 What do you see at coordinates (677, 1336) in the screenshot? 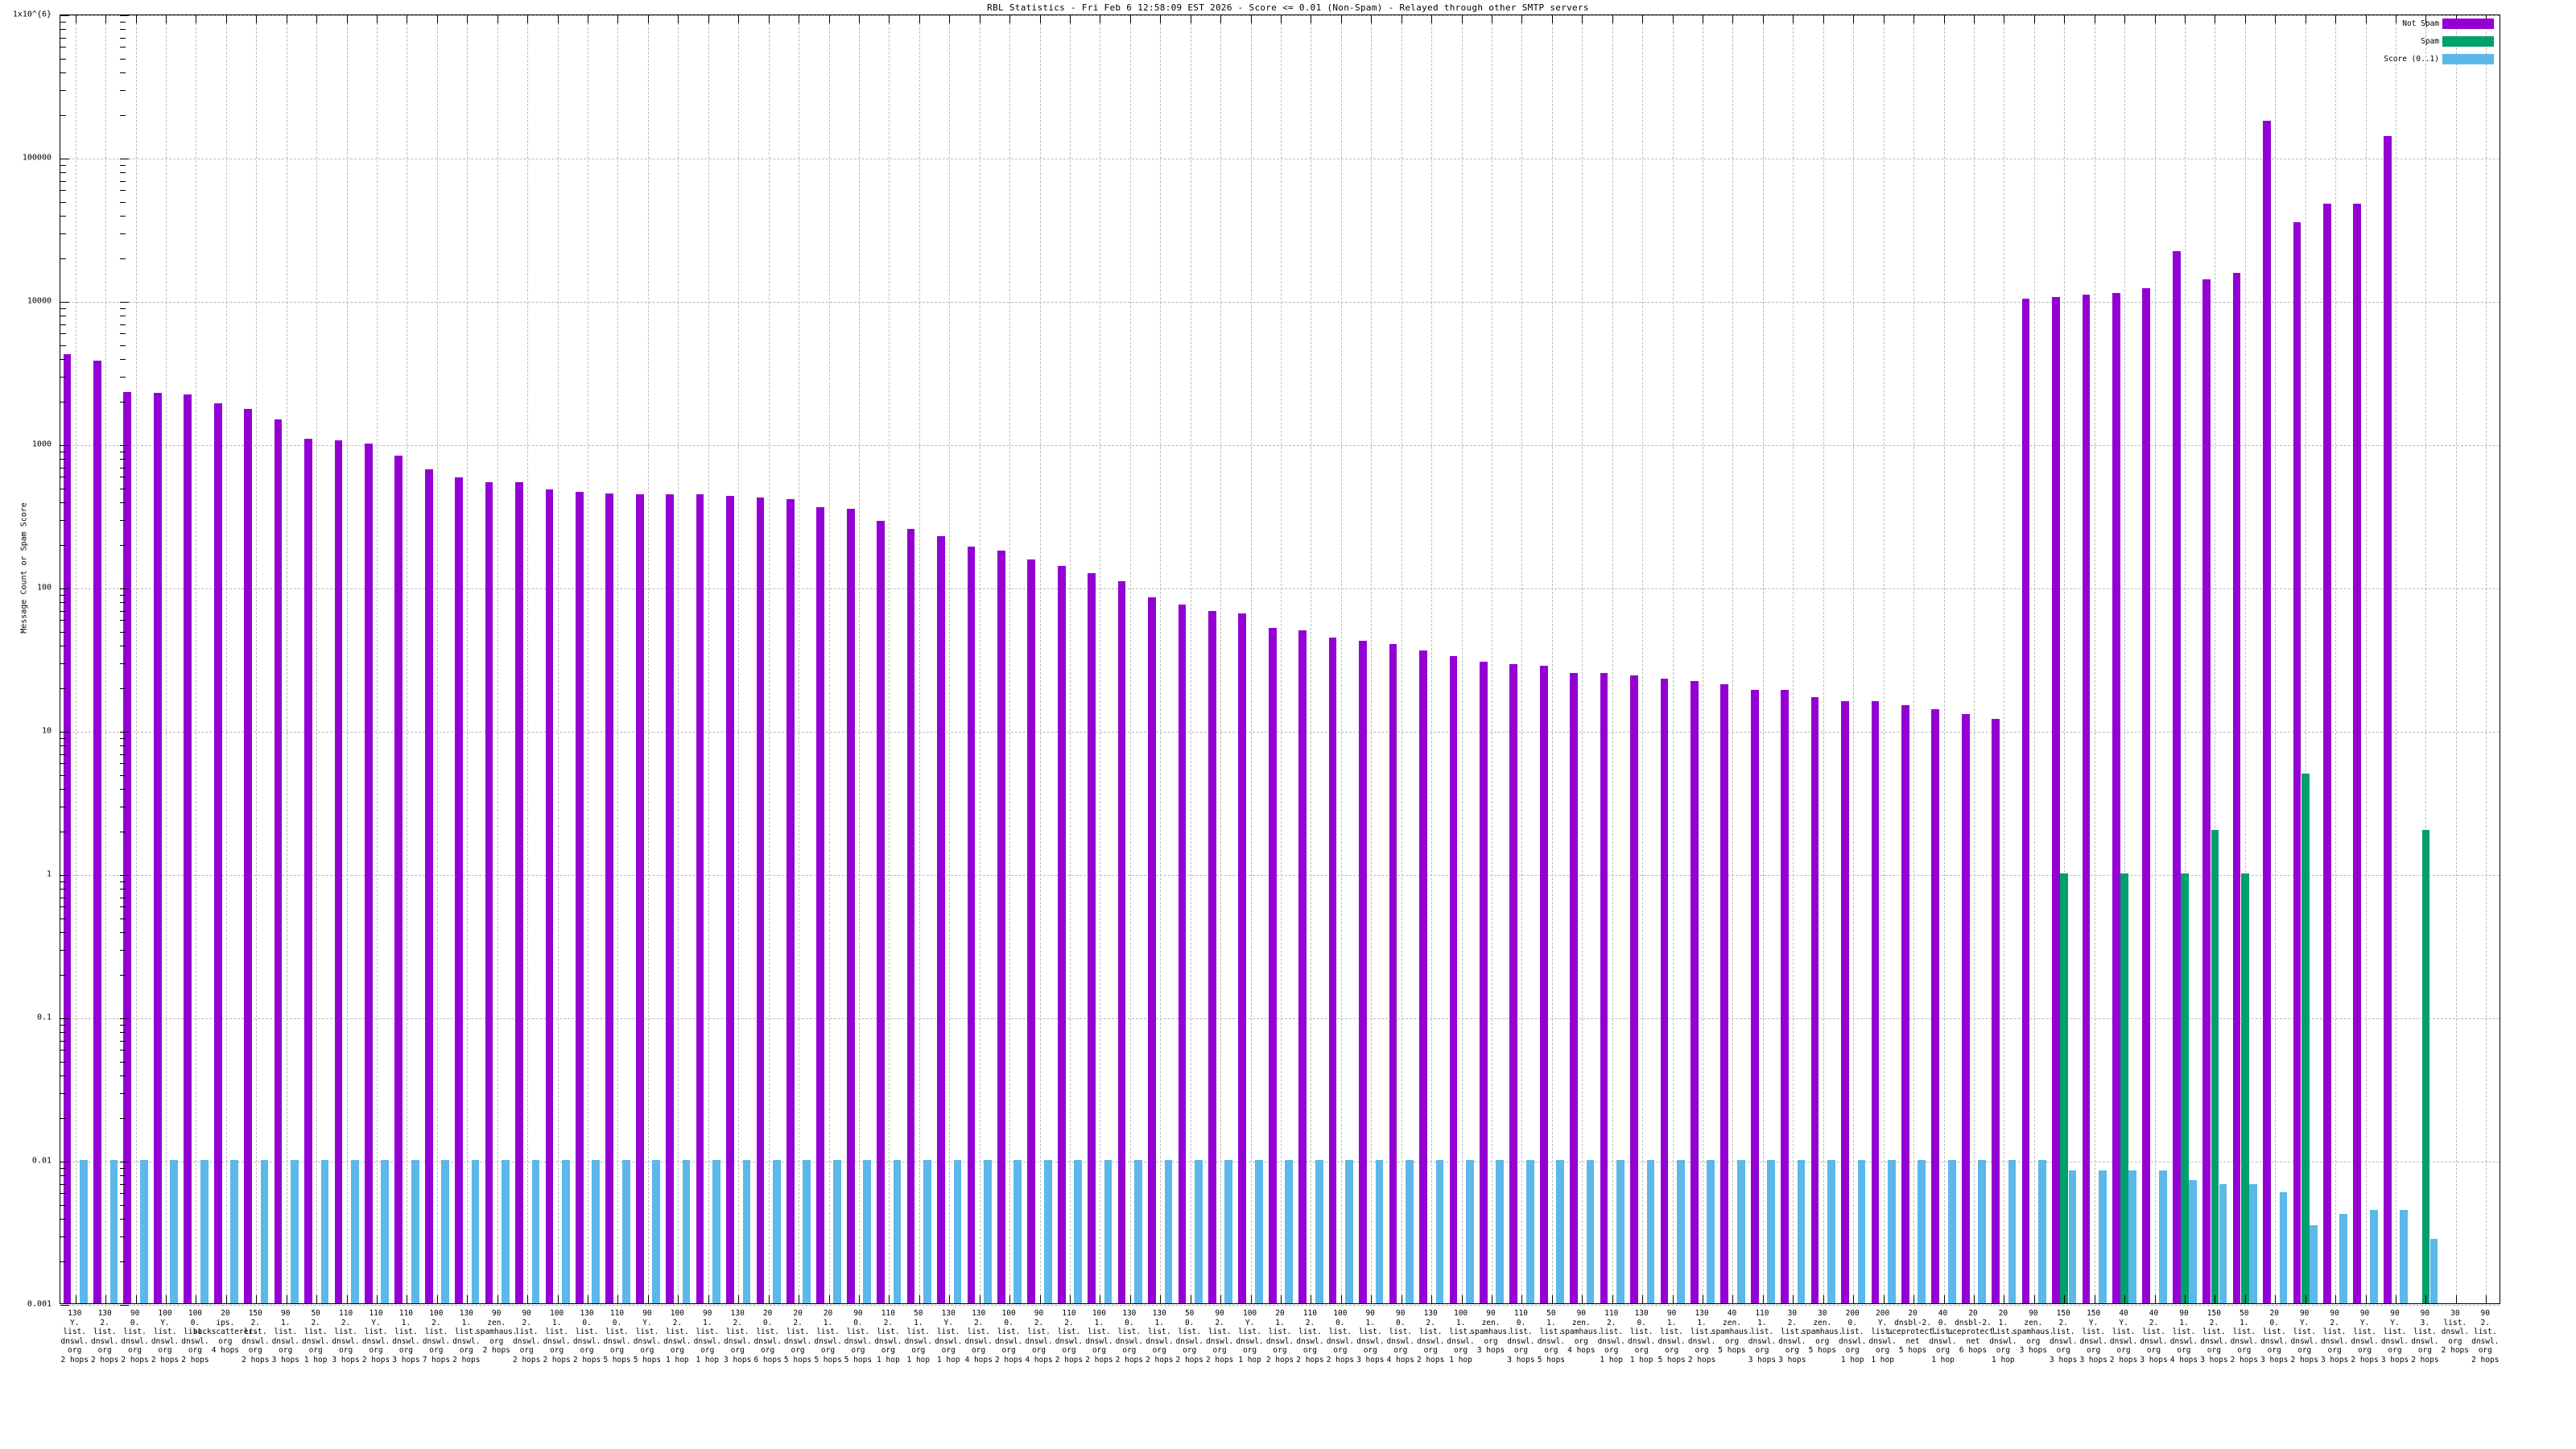
I see `x-axis-label: 100 2. list. dnswl. org 1 hop` at bounding box center [677, 1336].